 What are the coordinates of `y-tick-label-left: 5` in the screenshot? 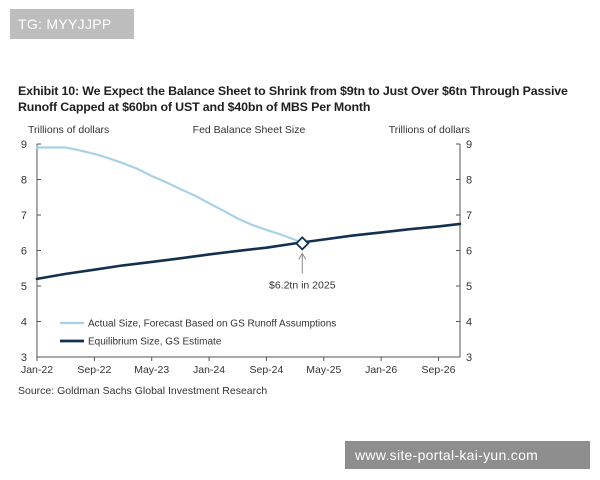 It's located at (24, 287).